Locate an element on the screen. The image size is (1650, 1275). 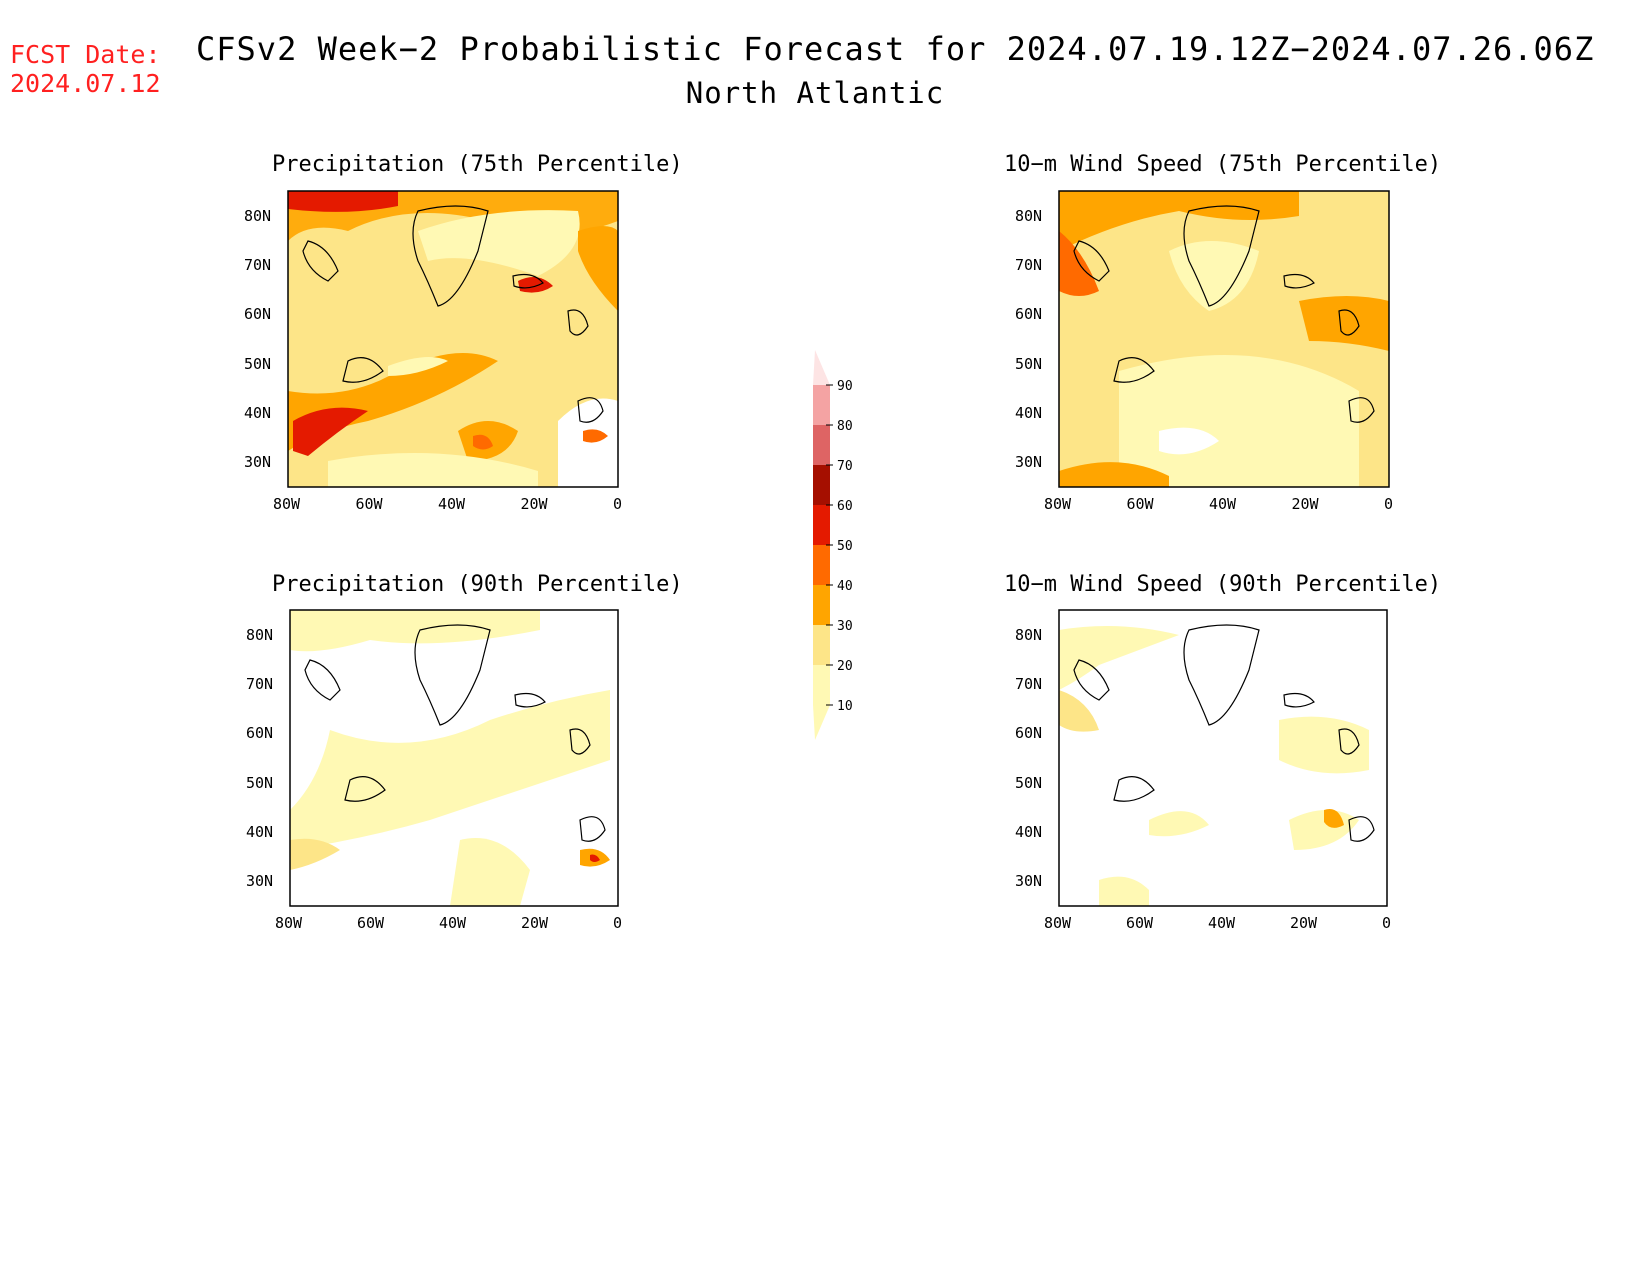
colorbar-upper-extension is located at coordinates (821, 367).